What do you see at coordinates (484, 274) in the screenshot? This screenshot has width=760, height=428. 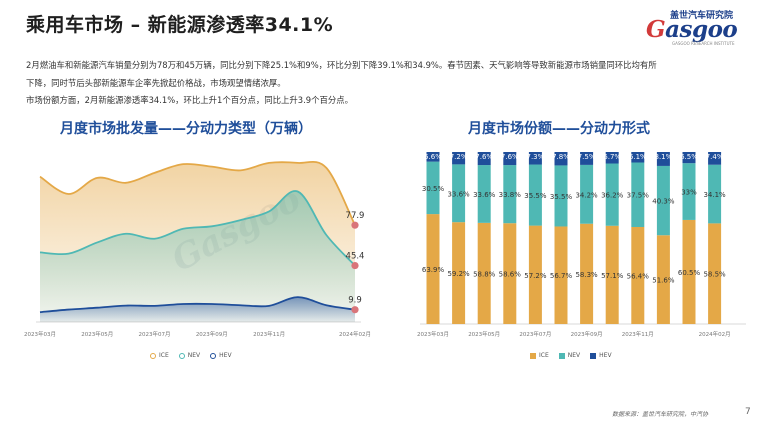 I see `data-label-ice: 58.8%` at bounding box center [484, 274].